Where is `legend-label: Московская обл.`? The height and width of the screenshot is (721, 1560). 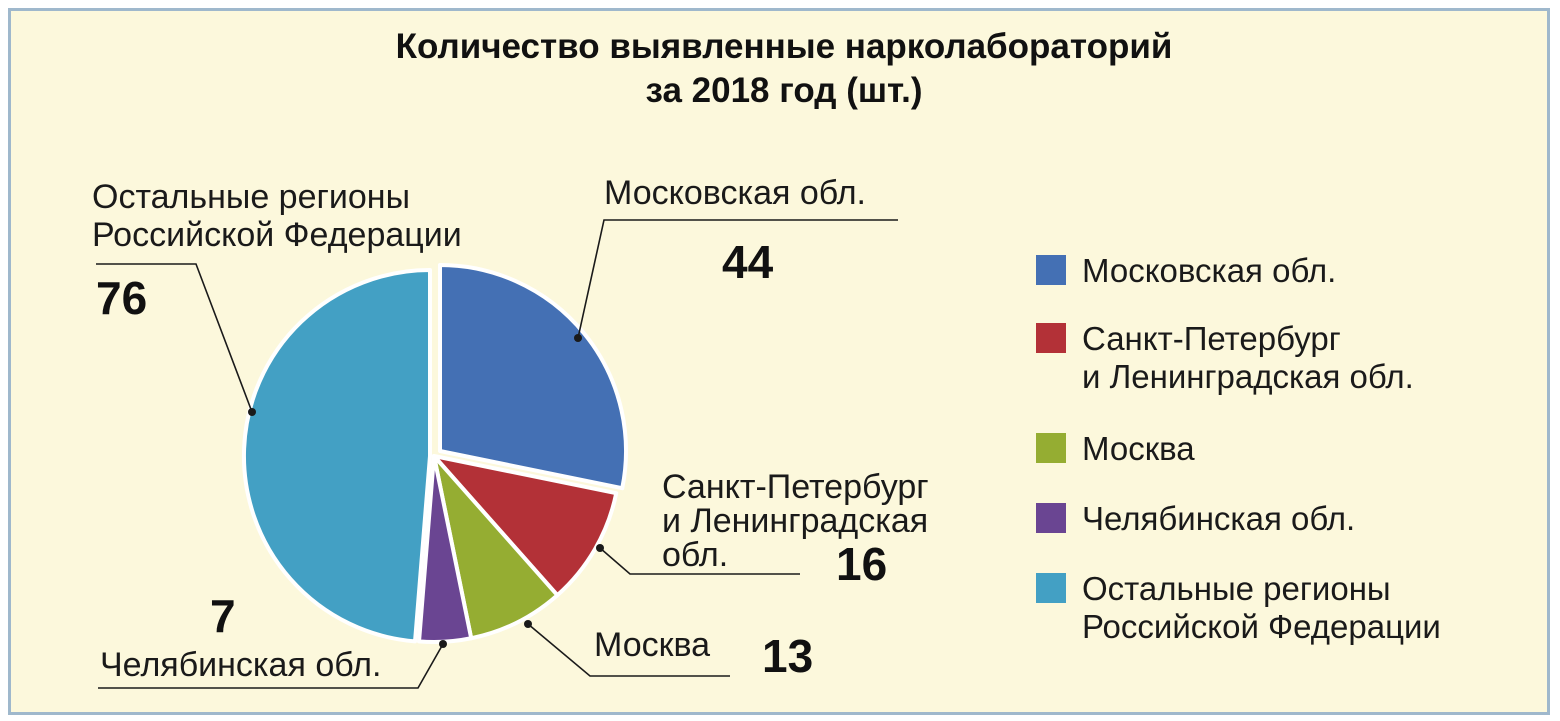 legend-label: Московская обл. is located at coordinates (1209, 270).